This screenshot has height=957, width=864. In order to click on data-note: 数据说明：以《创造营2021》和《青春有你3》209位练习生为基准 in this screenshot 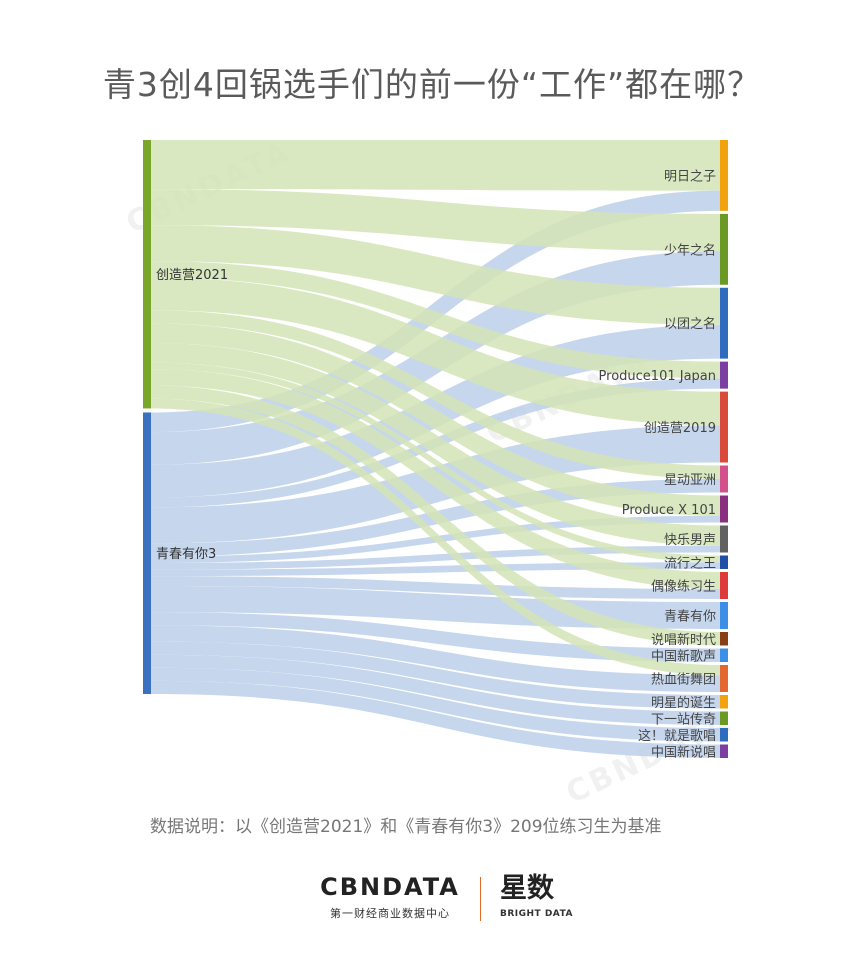, I will do `click(406, 827)`.